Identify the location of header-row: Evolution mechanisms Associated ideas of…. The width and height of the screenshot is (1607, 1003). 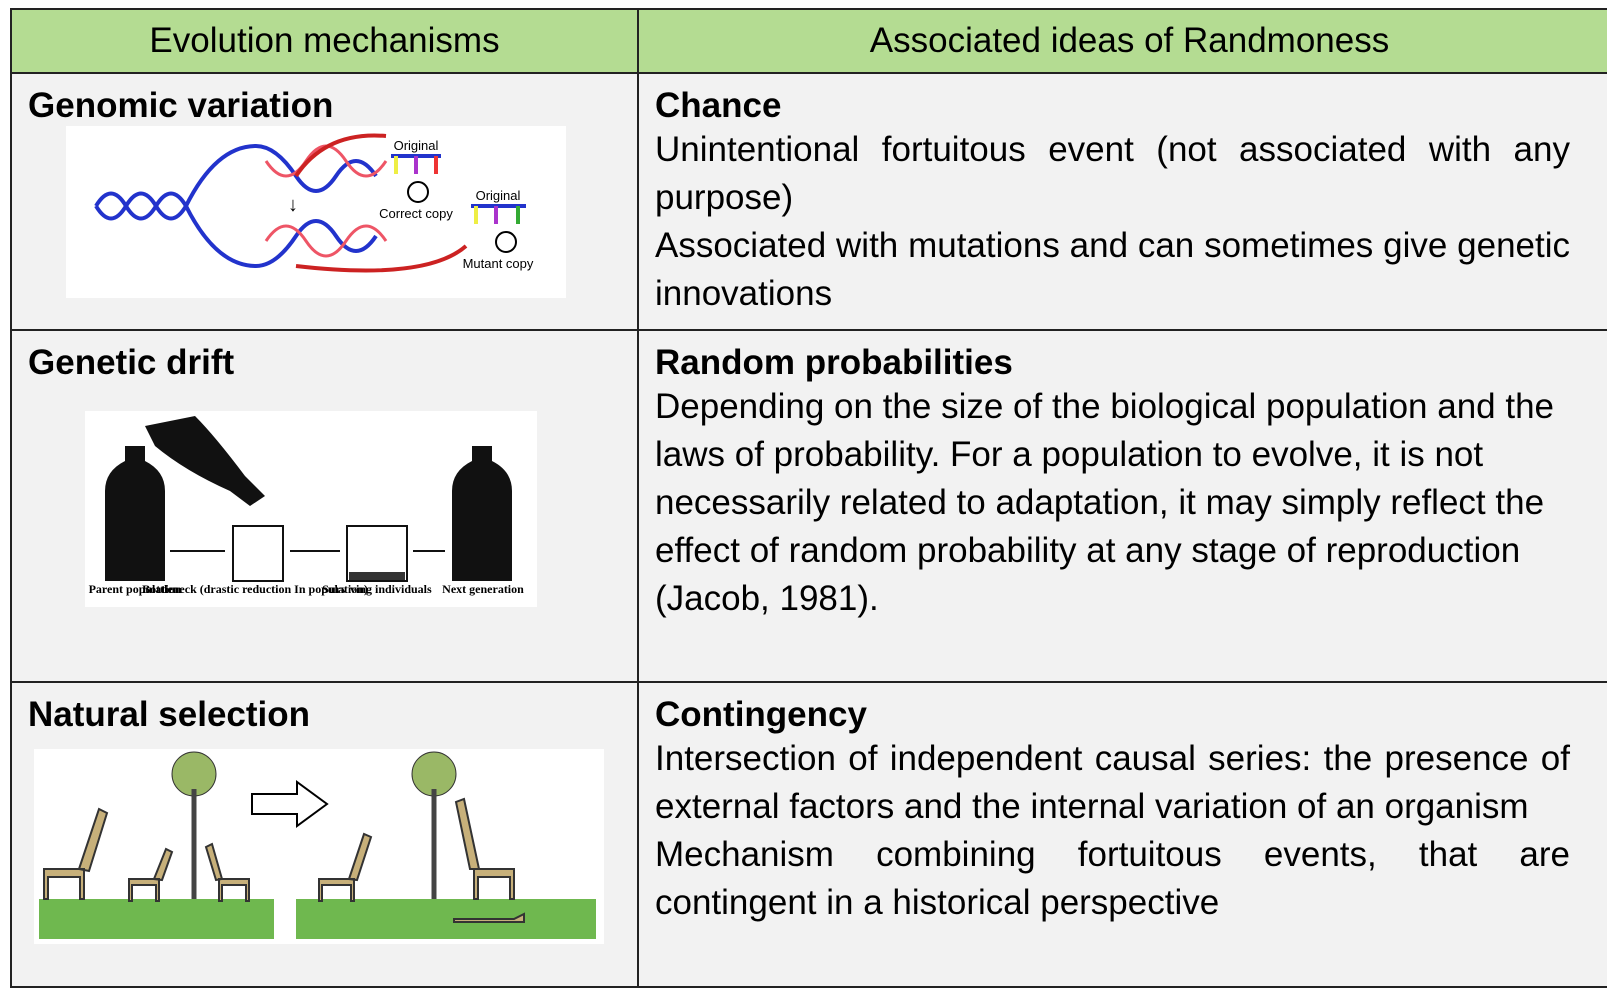
(808, 41).